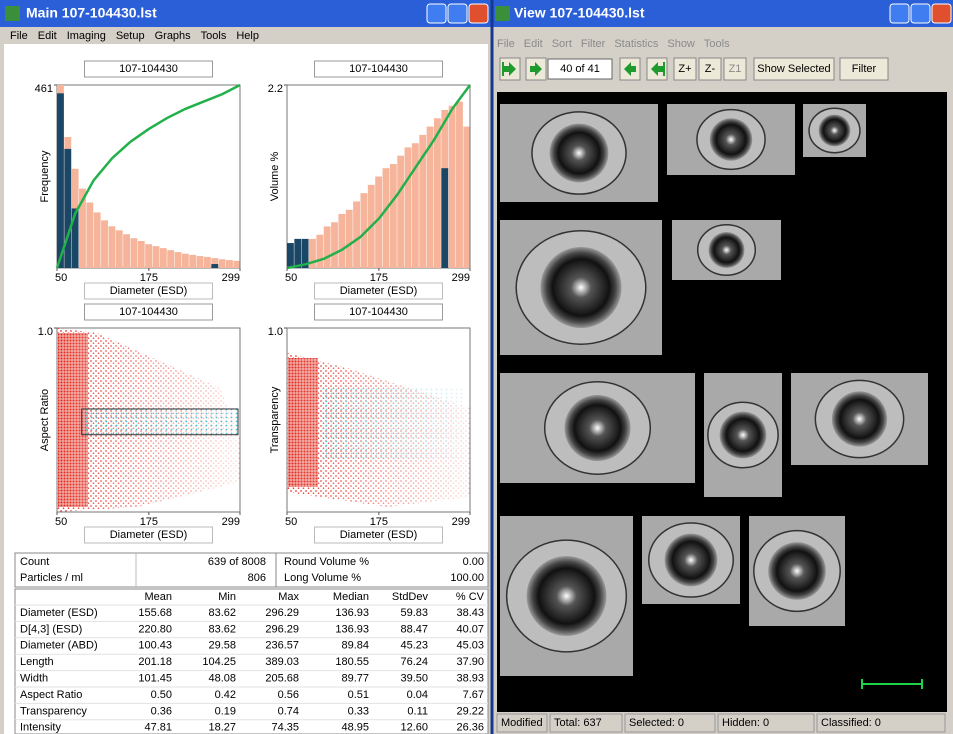 The height and width of the screenshot is (734, 953). I want to click on menu-item: Show, so click(681, 44).